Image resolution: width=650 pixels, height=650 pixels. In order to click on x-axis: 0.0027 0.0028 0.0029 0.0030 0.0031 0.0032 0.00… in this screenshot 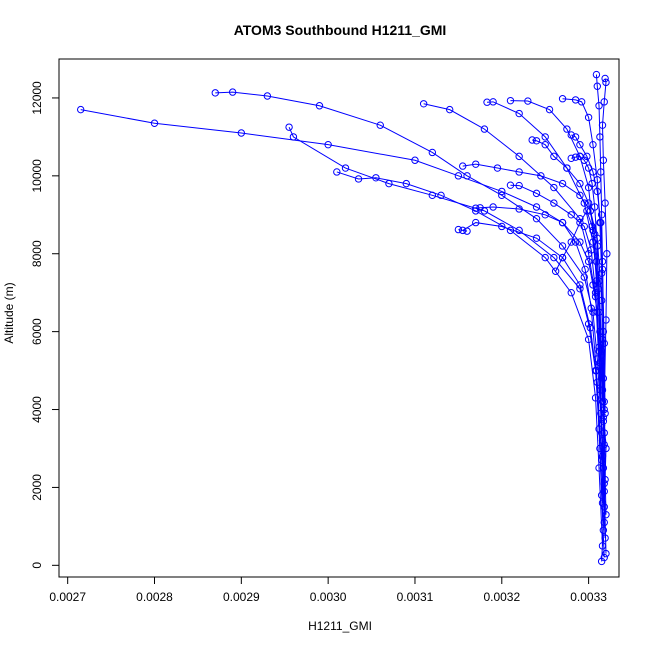, I will do `click(328, 590)`.